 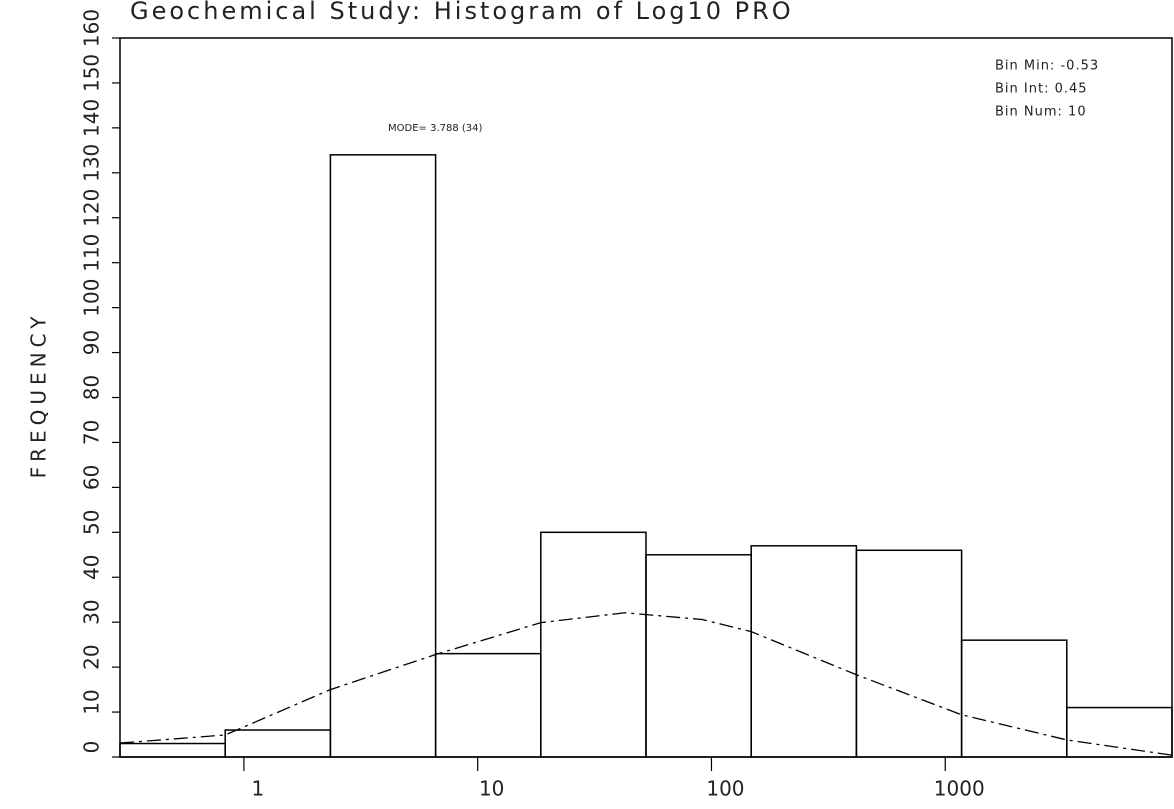 I want to click on y-tick-label: 100, so click(x=92, y=298).